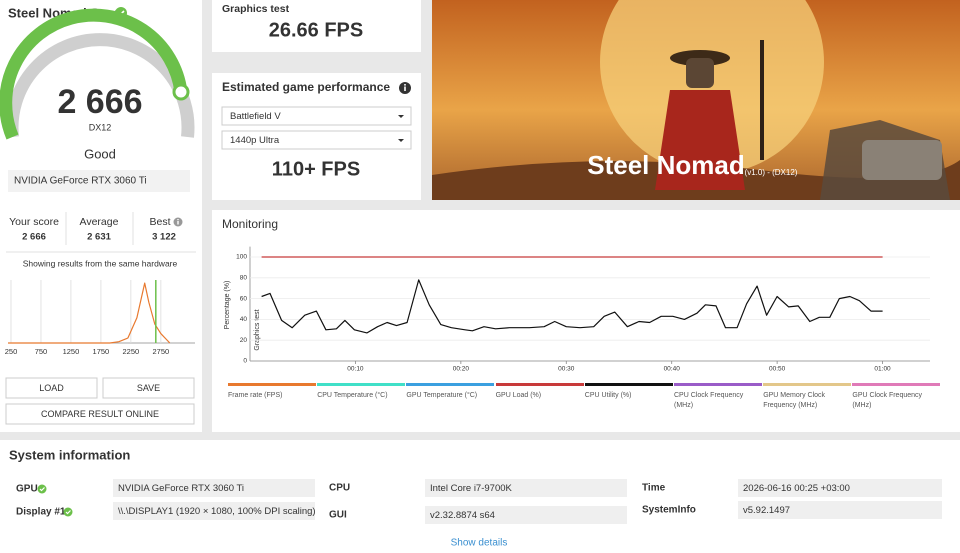 The height and width of the screenshot is (553, 960). What do you see at coordinates (71, 351) in the screenshot?
I see `x-tick-label: 1250` at bounding box center [71, 351].